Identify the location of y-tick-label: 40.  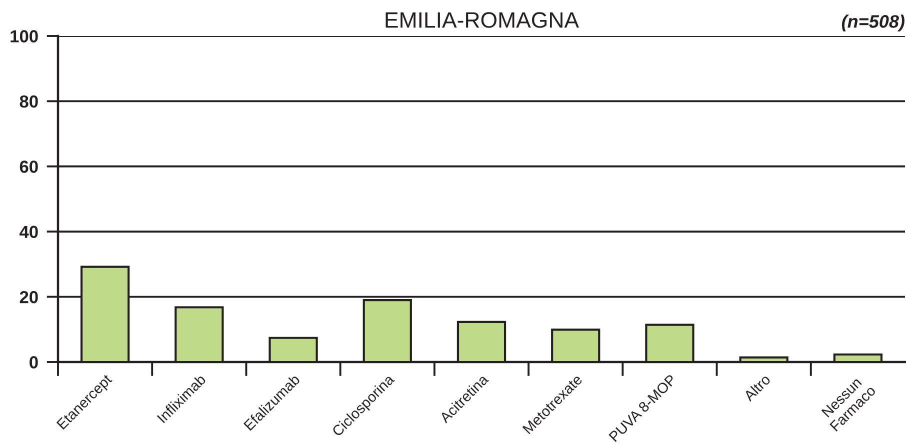
(29, 232).